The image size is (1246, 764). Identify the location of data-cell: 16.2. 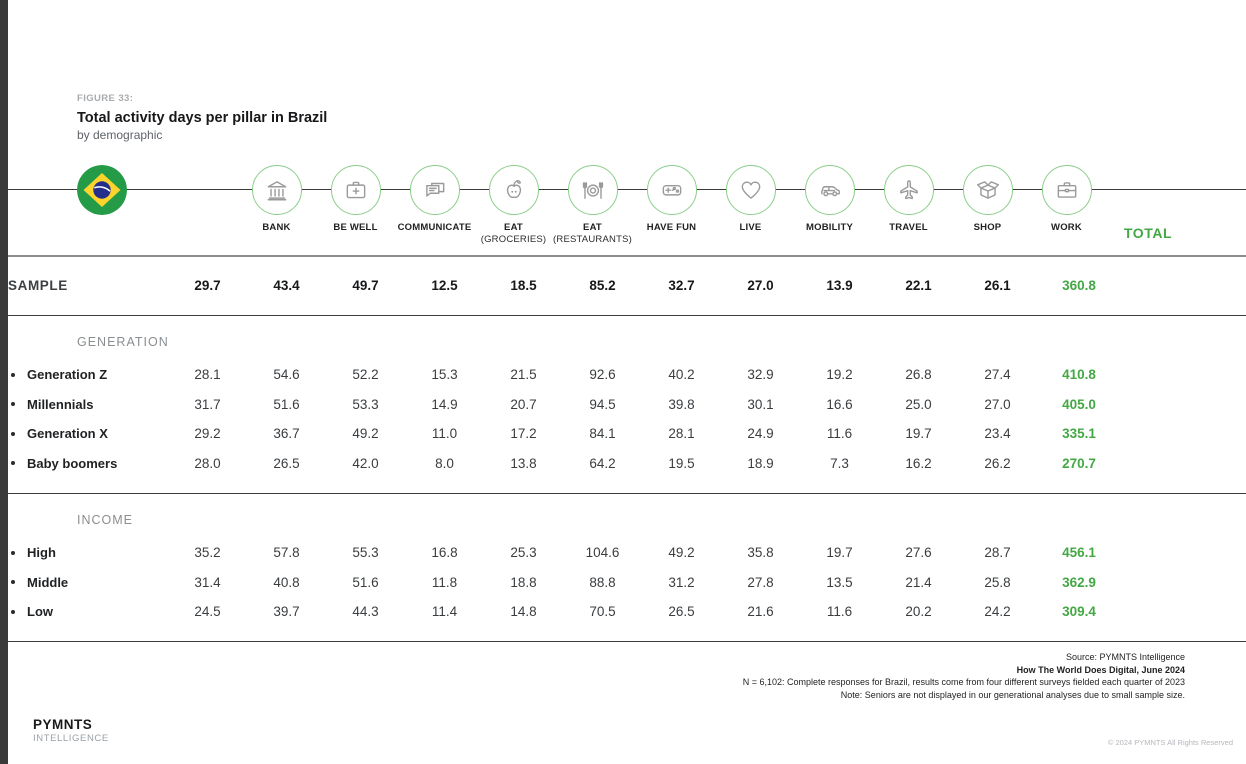
(918, 463).